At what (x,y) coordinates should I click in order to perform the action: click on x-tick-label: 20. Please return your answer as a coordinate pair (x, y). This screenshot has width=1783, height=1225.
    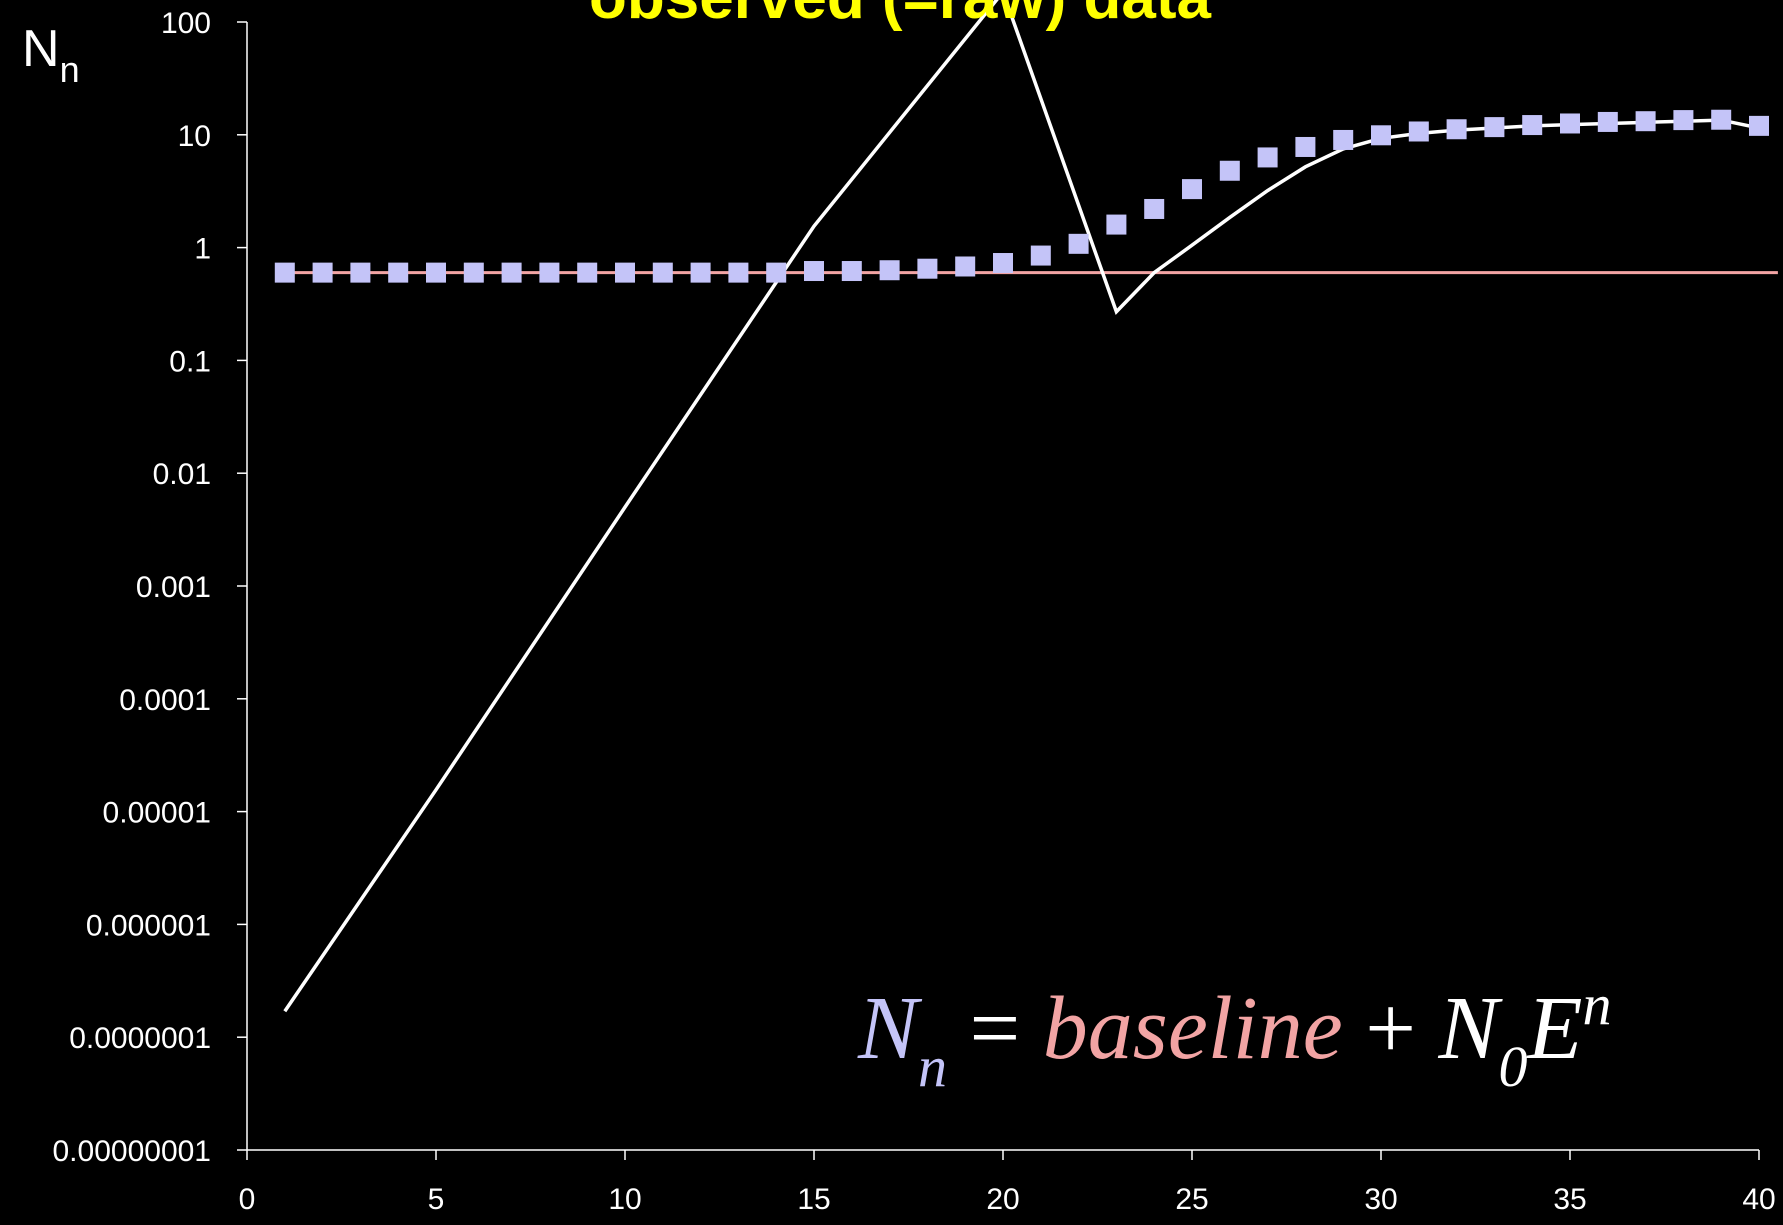
    Looking at the image, I should click on (1002, 1199).